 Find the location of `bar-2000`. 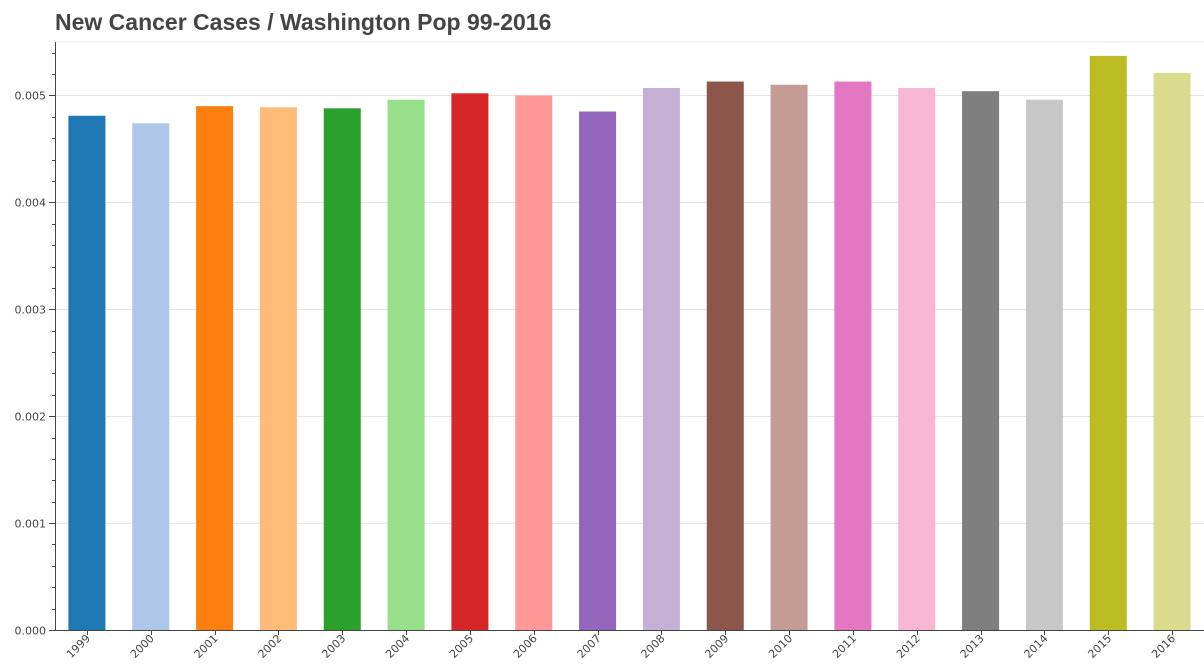

bar-2000 is located at coordinates (151, 376).